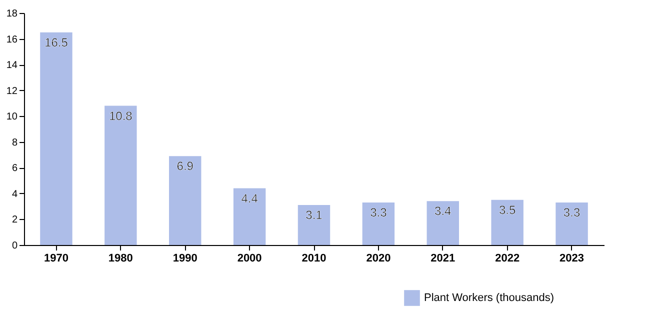  Describe the element at coordinates (120, 258) in the screenshot. I see `x-tick-label: 1980` at that location.